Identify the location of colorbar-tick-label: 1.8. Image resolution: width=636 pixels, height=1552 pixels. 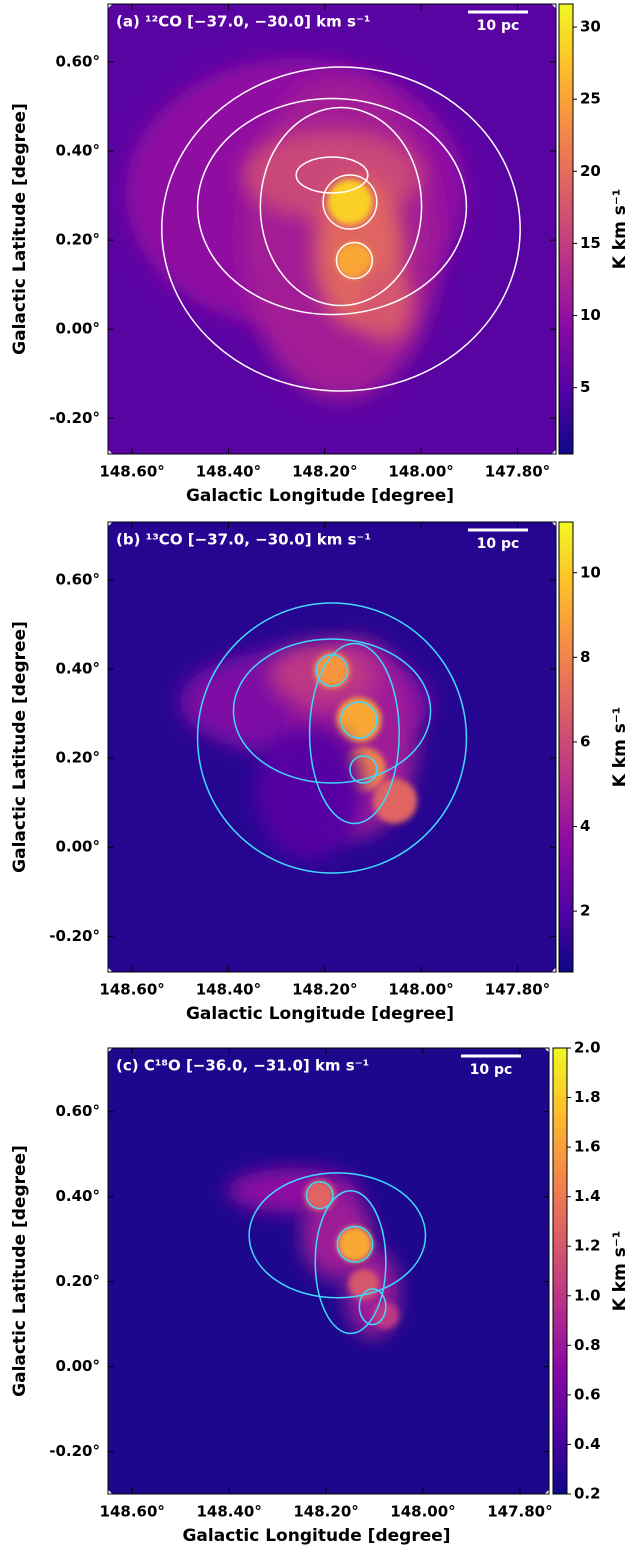
(587, 1097).